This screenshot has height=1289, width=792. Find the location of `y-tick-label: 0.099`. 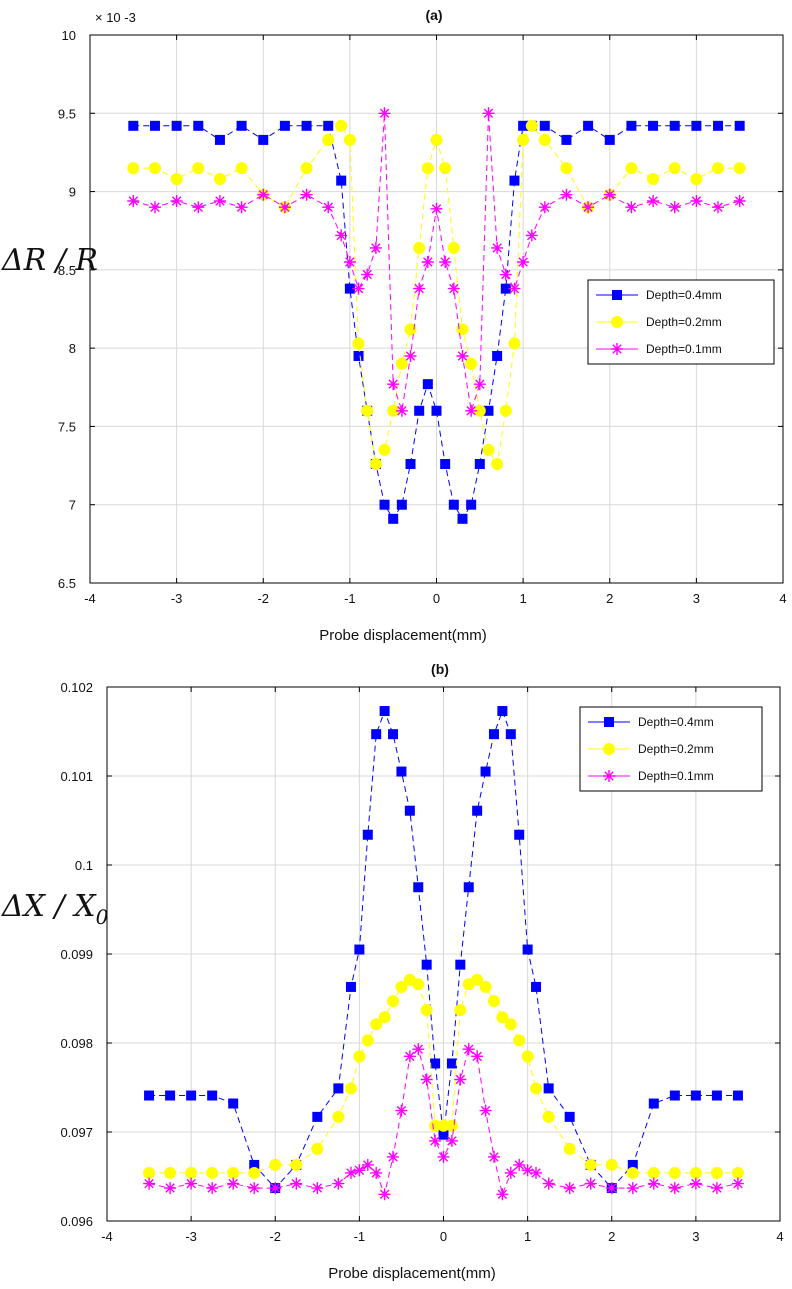

y-tick-label: 0.099 is located at coordinates (76, 954).